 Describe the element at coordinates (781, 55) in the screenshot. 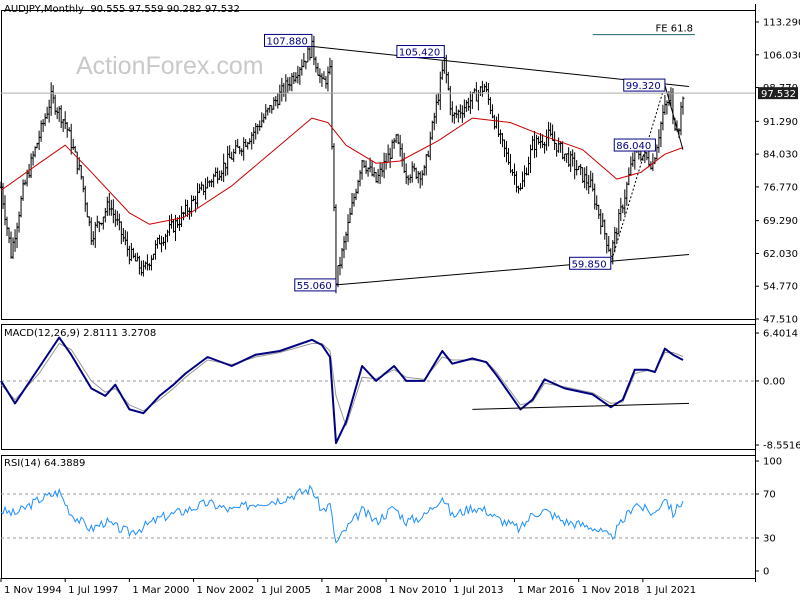

I see `price-ytick-label: 106.030` at that location.